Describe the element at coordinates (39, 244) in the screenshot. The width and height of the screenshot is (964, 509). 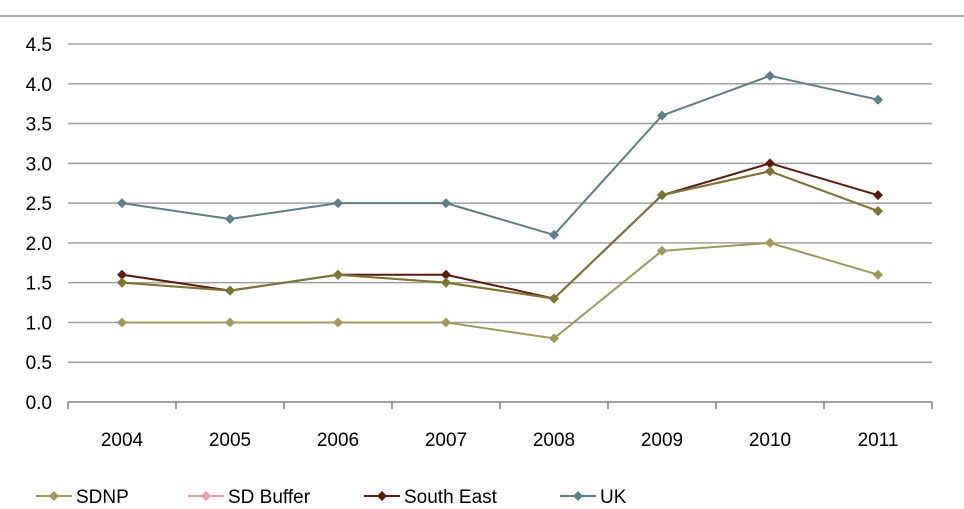
I see `y-tick-label: 2.0` at that location.